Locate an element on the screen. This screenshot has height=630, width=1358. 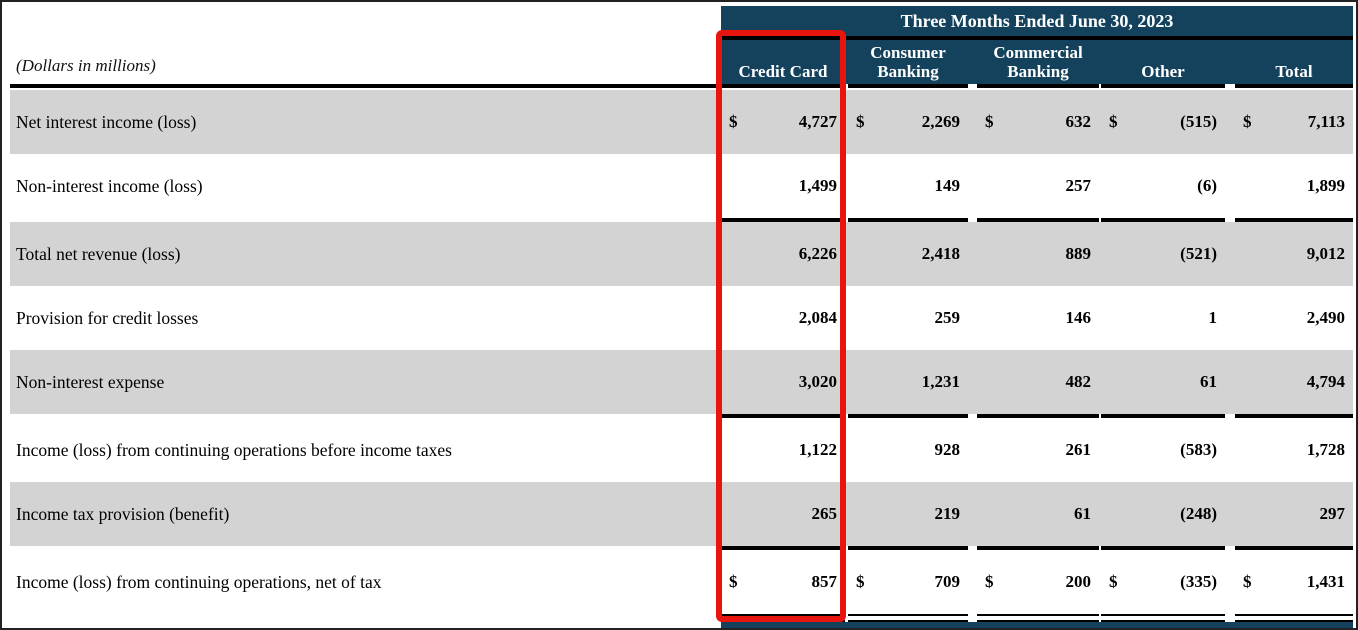
cell-value: 1,899 is located at coordinates (1325, 185).